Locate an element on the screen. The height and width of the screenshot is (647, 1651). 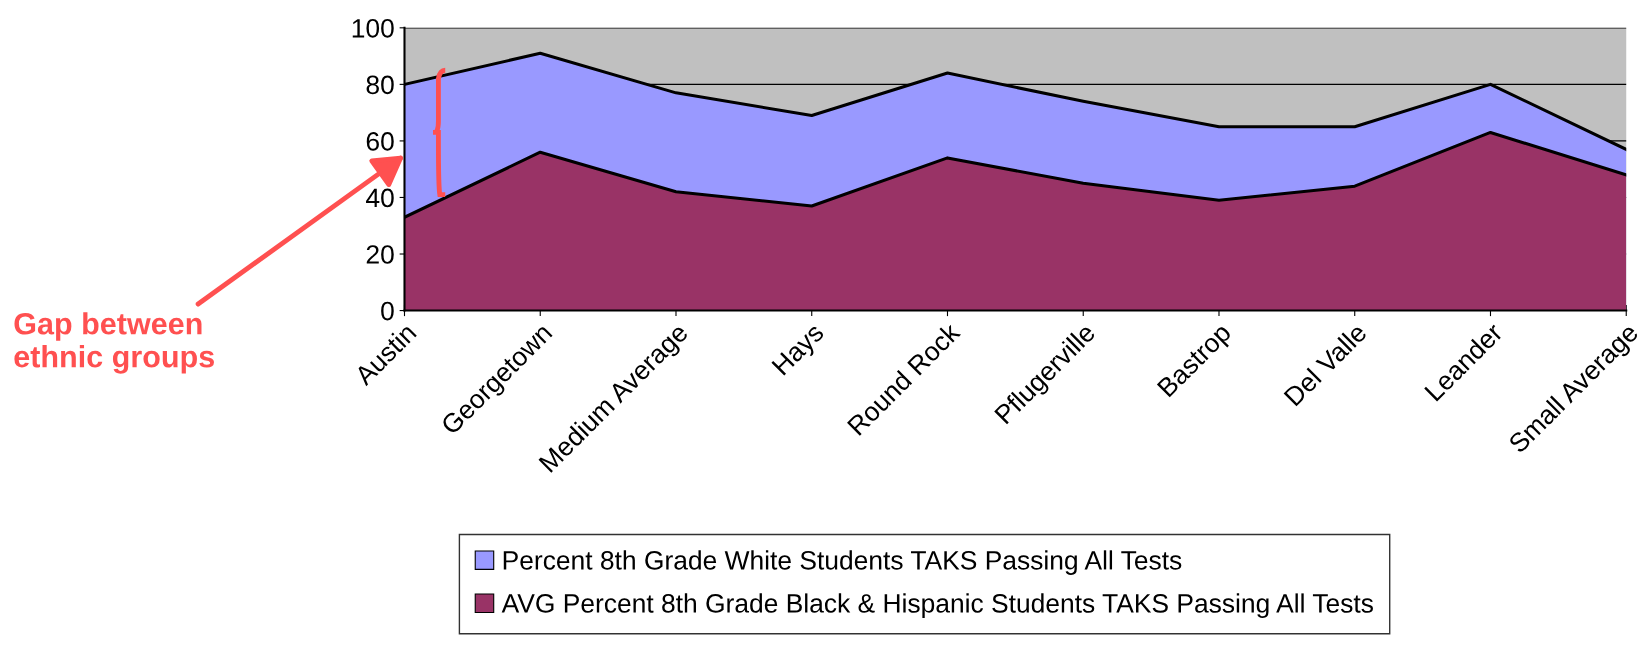
y-tick-label: 0 is located at coordinates (387, 311).